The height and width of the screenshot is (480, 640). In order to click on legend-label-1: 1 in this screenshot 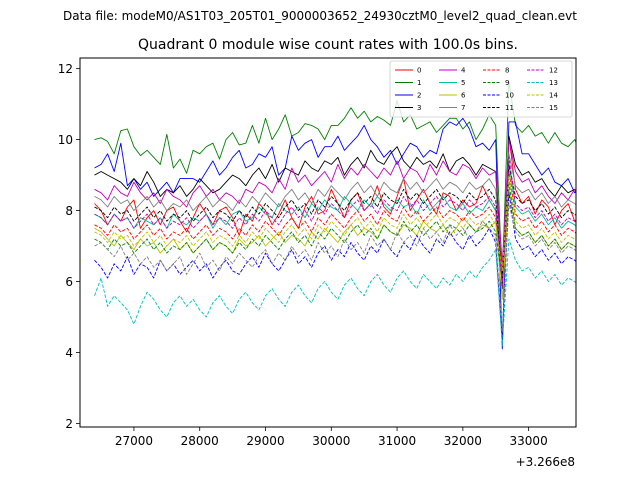, I will do `click(419, 83)`.